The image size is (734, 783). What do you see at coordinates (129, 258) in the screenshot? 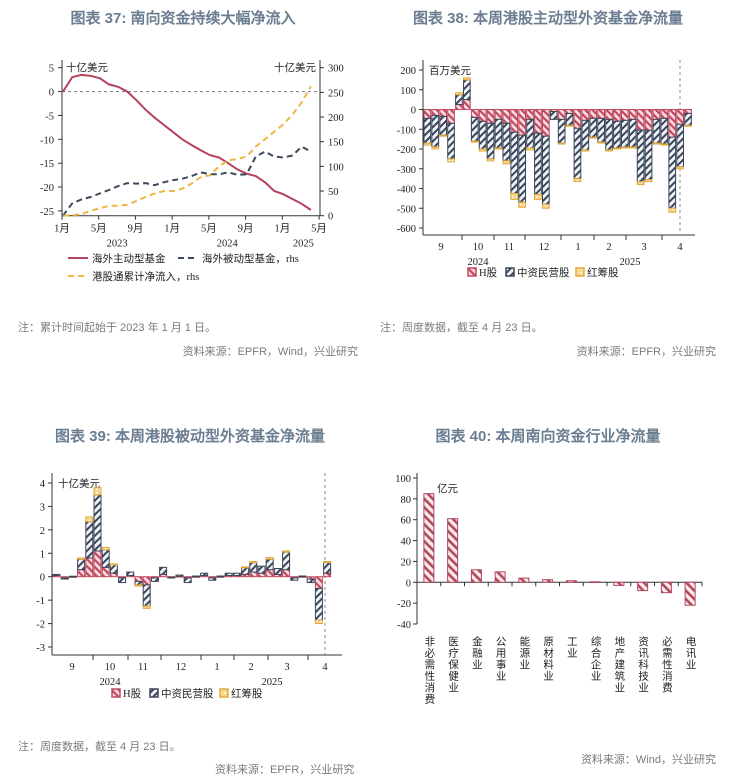
I see `legend-label: 海外主动型基金` at bounding box center [129, 258].